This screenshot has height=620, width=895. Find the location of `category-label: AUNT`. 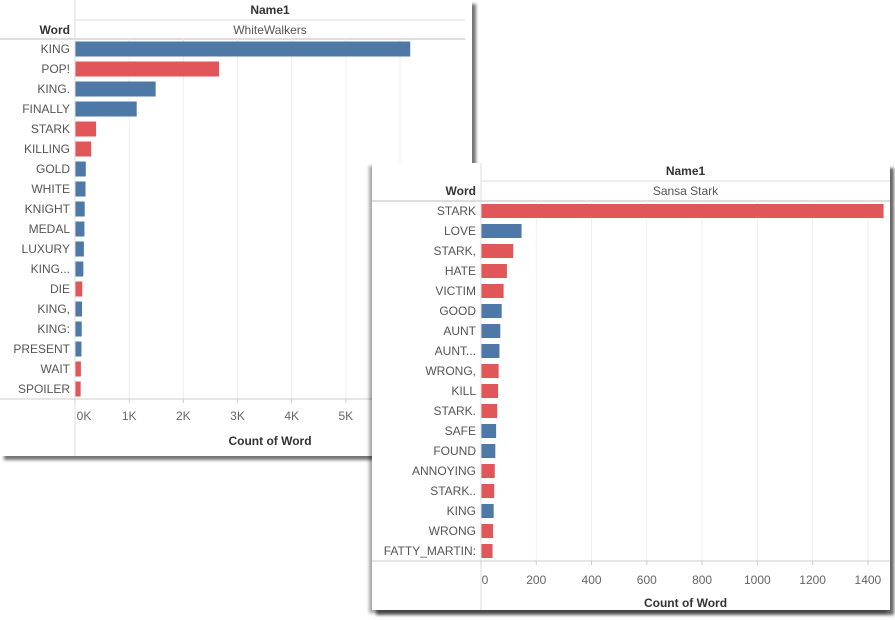

category-label: AUNT is located at coordinates (459, 331).